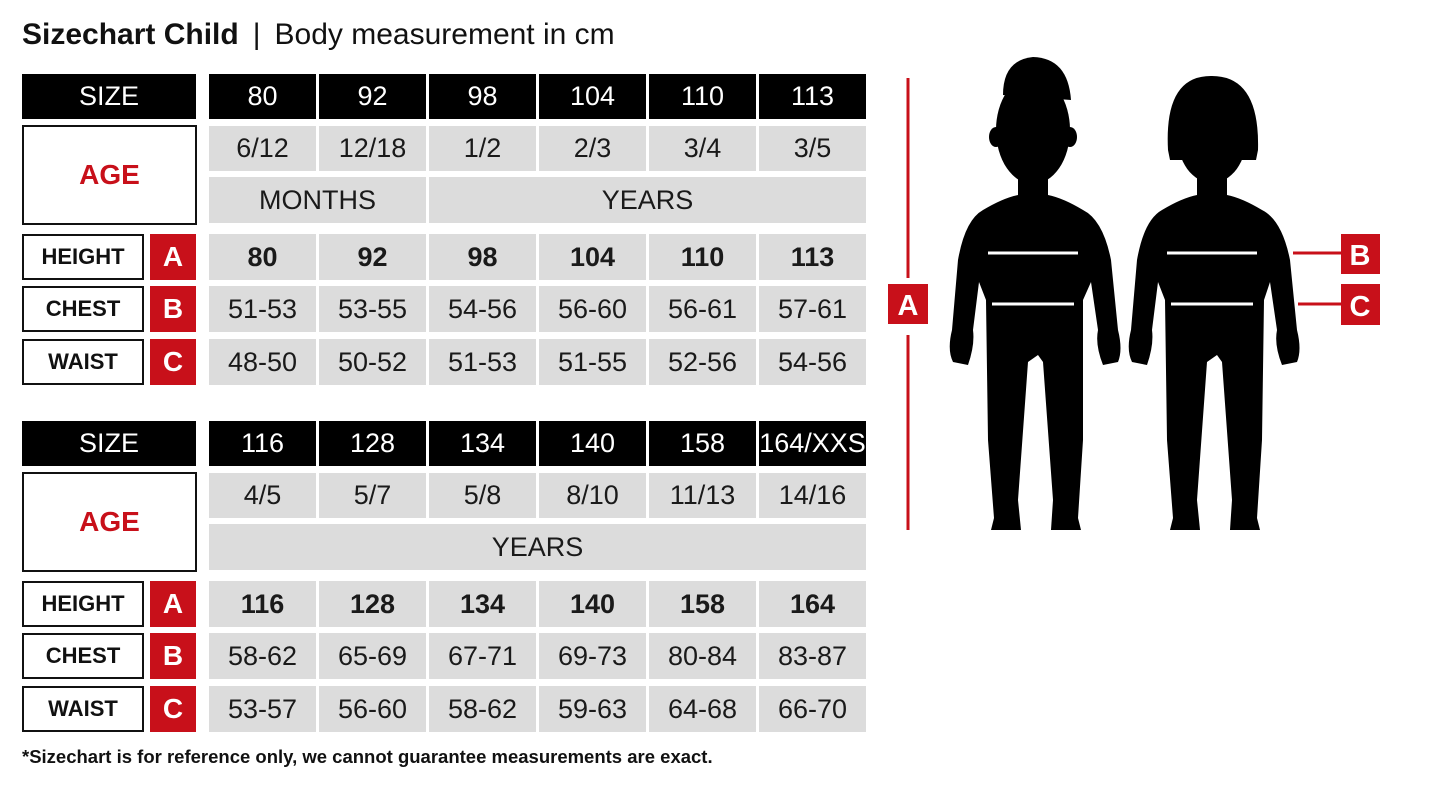 The image size is (1441, 795). I want to click on chest-cell: 65-69, so click(372, 656).